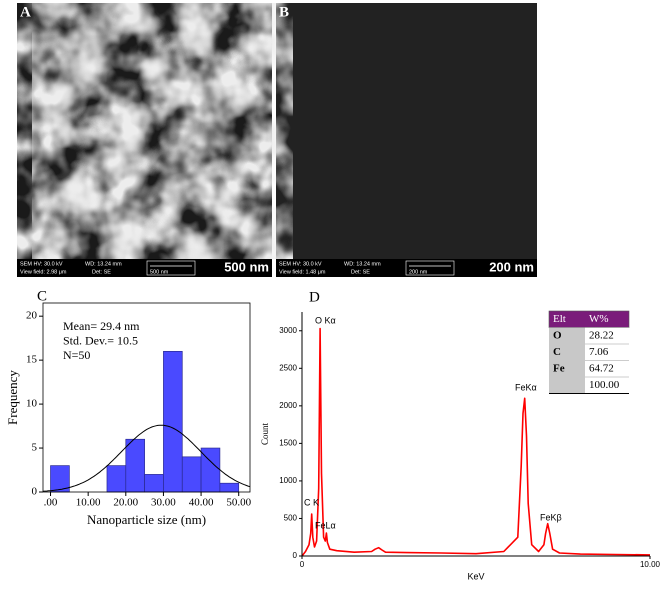 This screenshot has width=669, height=590. Describe the element at coordinates (76, 355) in the screenshot. I see `annotation: N=50` at that location.